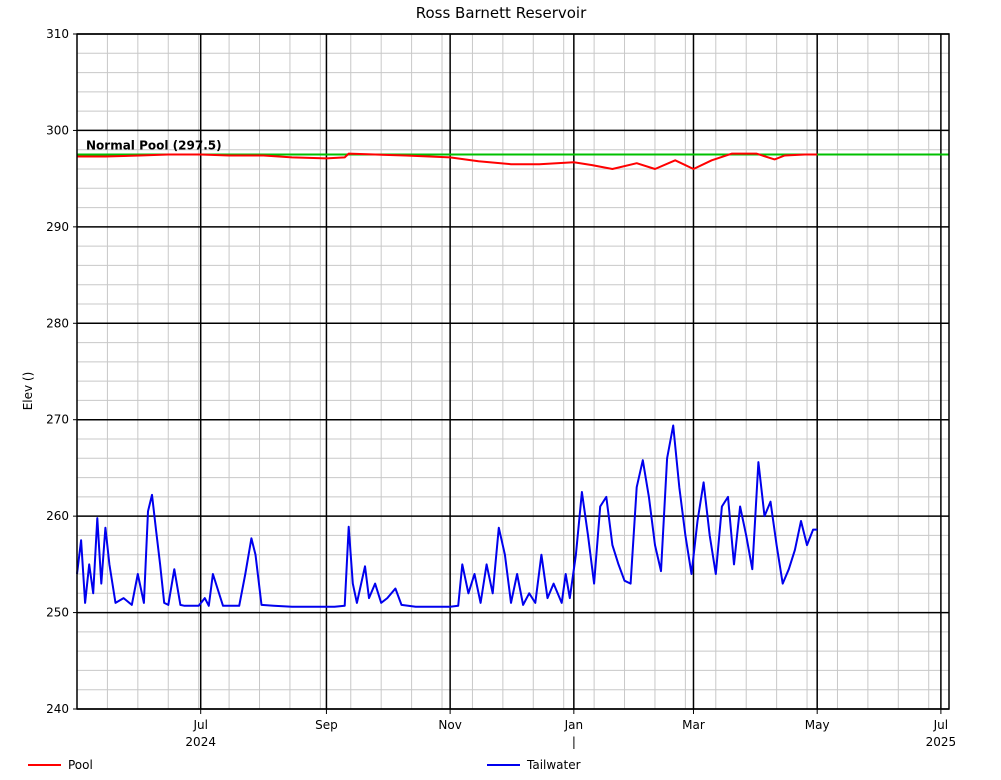 The image size is (1001, 780). I want to click on x-axis-ticks: Jul Sep Nov Jan Mar May Jul 2024 | 2025, so click(570, 729).